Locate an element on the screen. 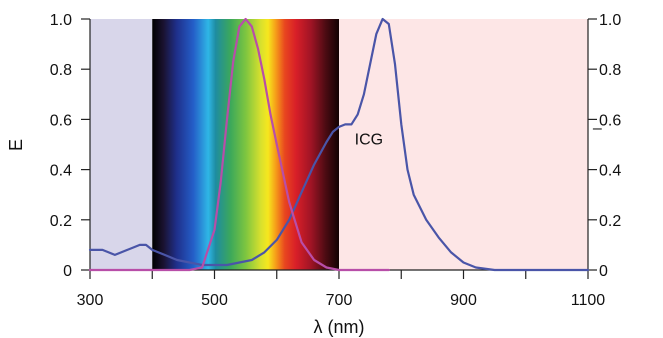 The image size is (663, 338). y-tick-label-right: 0.4 is located at coordinates (610, 171).